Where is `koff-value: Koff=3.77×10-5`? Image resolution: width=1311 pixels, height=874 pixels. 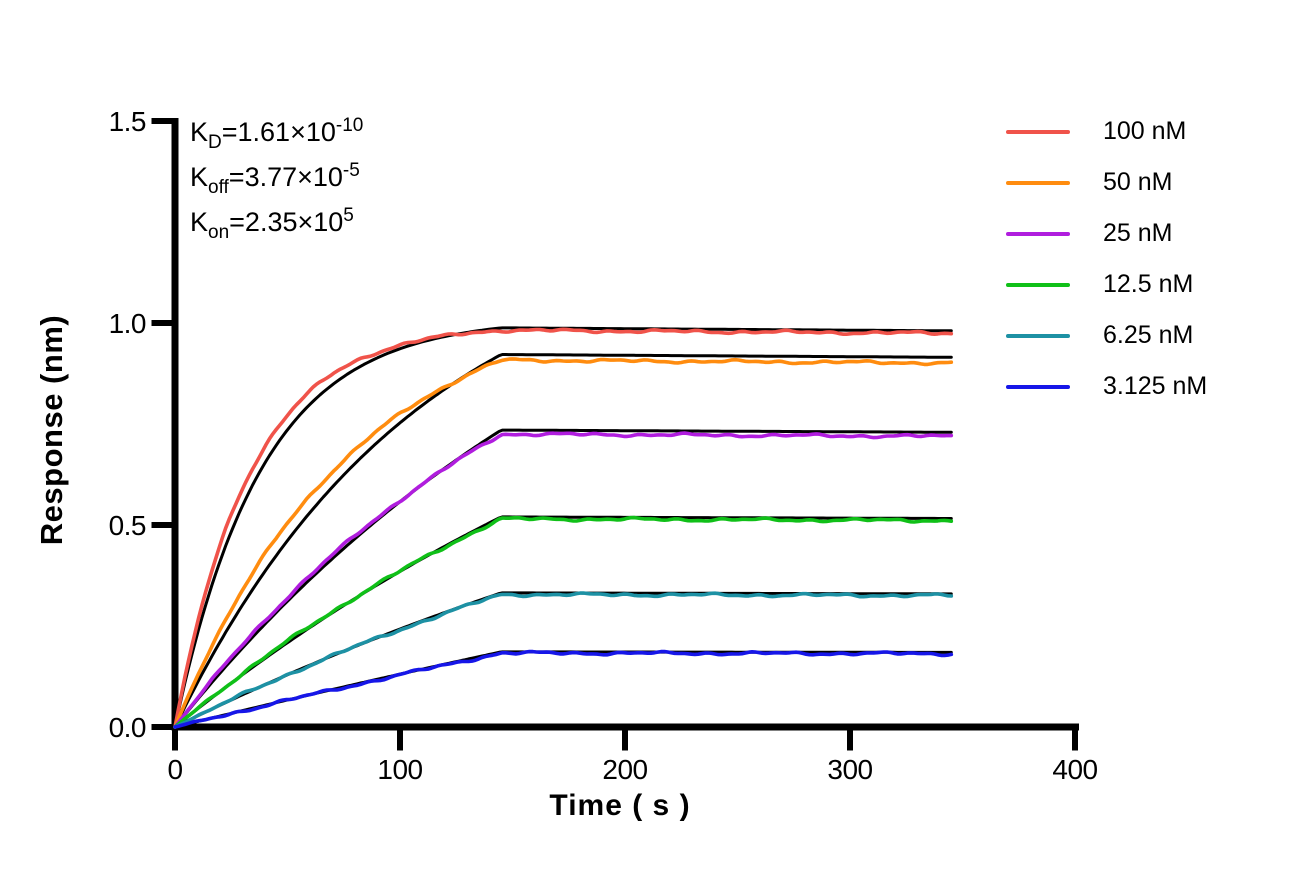 koff-value: Koff=3.77×10-5 is located at coordinates (276, 177).